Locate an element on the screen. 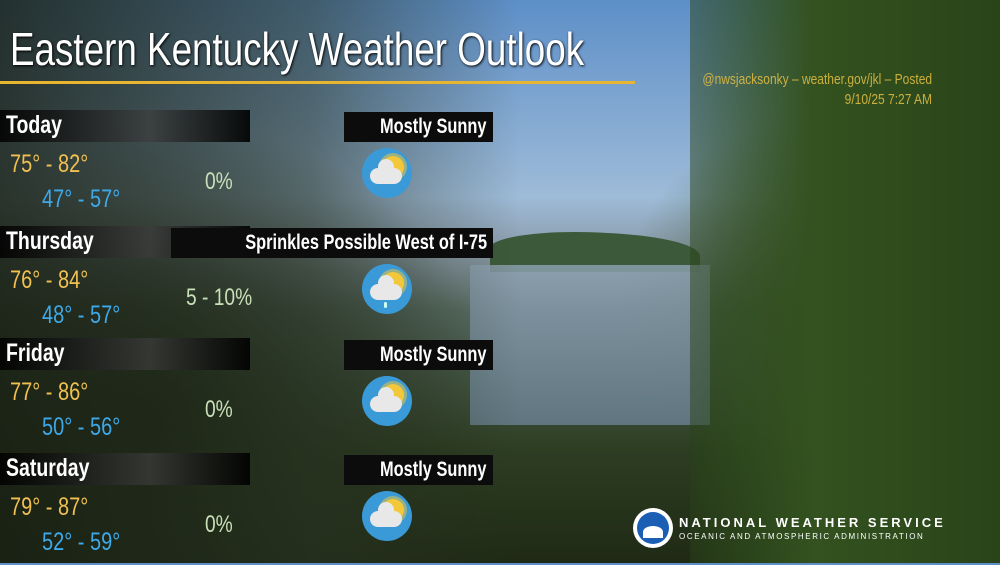 This screenshot has width=1000, height=565. day-label: Saturday is located at coordinates (48, 468).